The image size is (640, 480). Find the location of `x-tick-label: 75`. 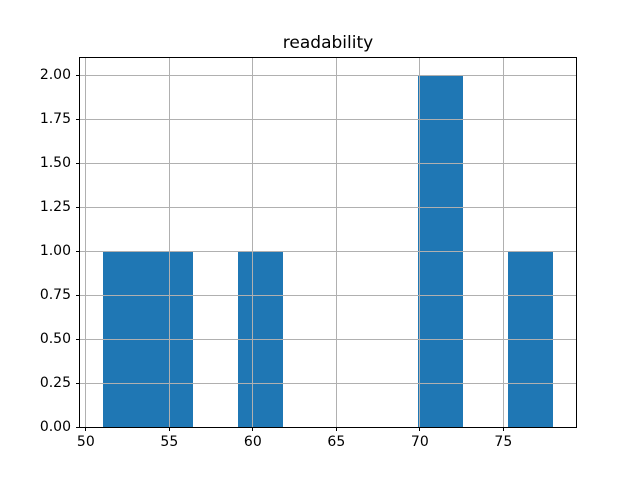

x-tick-label: 75 is located at coordinates (503, 442).